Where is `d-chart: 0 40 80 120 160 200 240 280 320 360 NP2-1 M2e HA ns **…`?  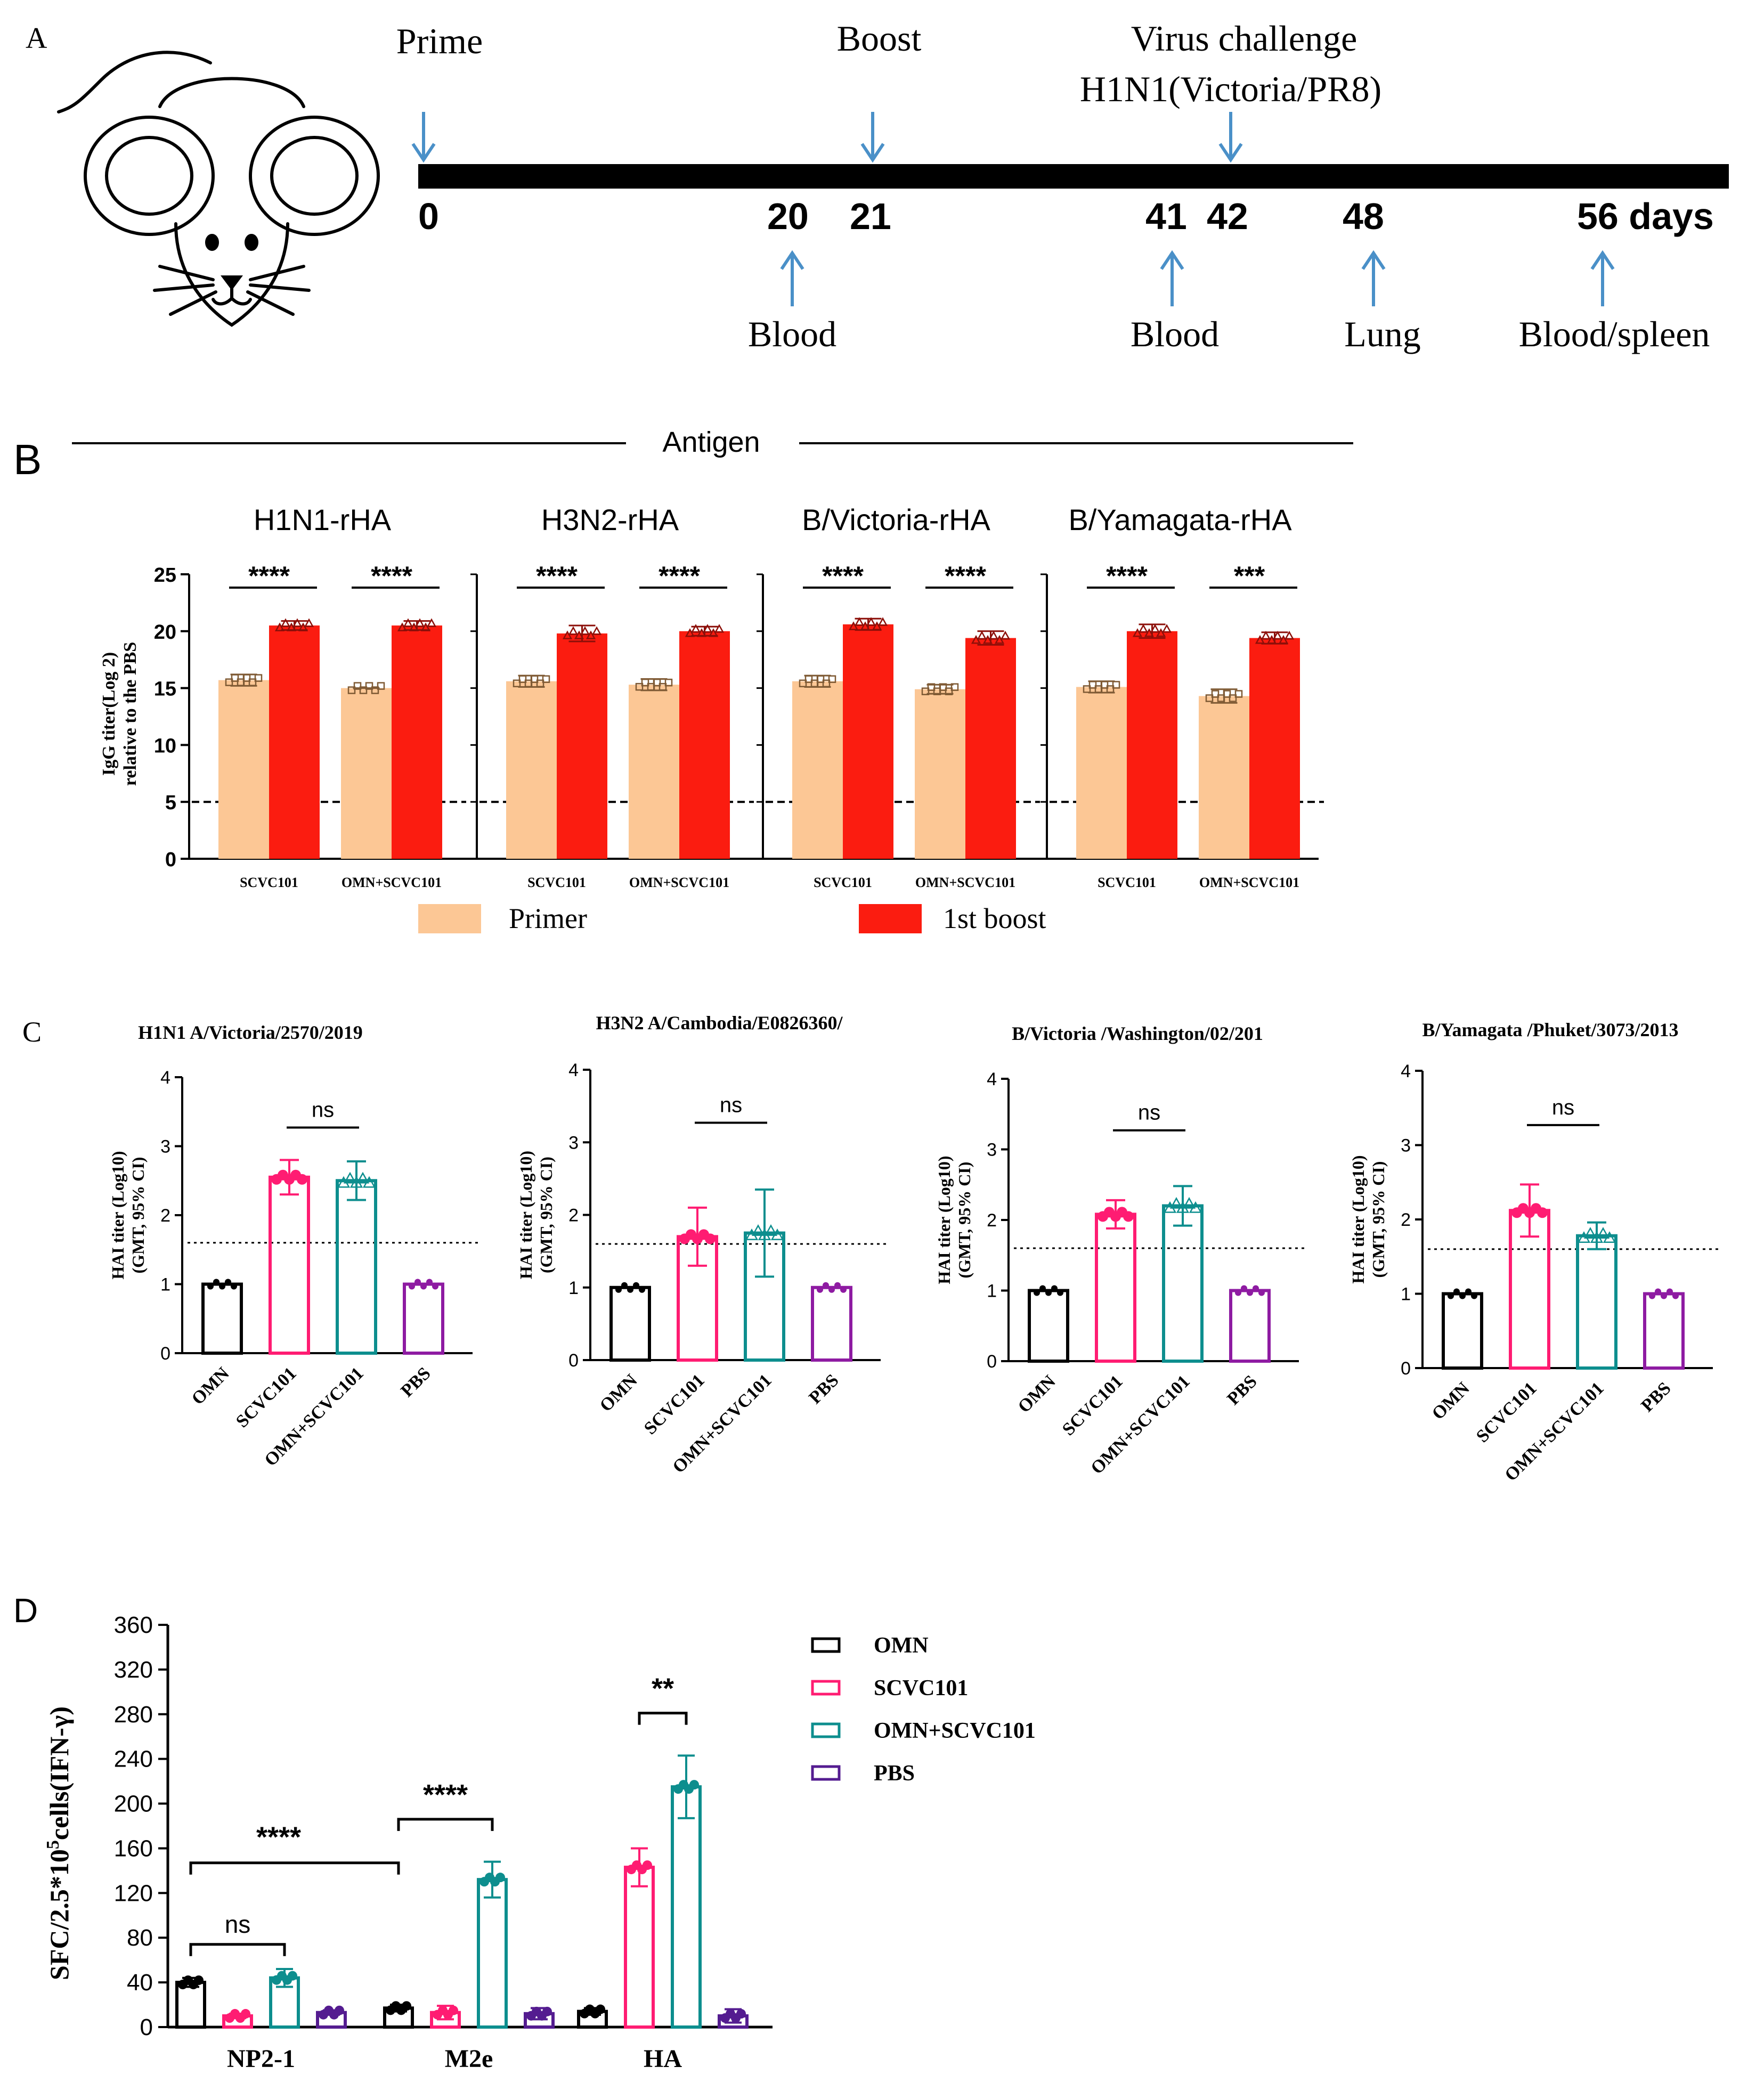
d-chart: 0 40 80 120 160 200 240 280 320 360 NP2-1 M2e HA ns **… is located at coordinates (444, 1842).